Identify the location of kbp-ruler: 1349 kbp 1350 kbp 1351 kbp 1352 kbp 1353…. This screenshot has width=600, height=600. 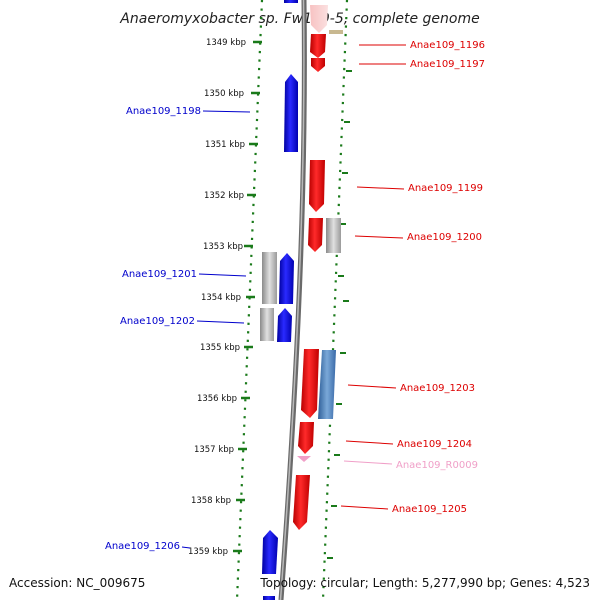
(225, 297).